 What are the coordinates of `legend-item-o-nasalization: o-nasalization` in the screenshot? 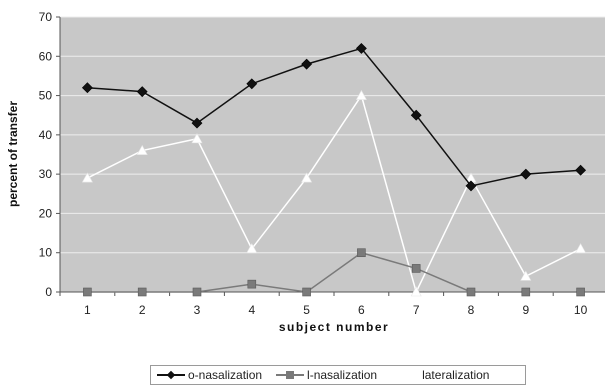 It's located at (209, 375).